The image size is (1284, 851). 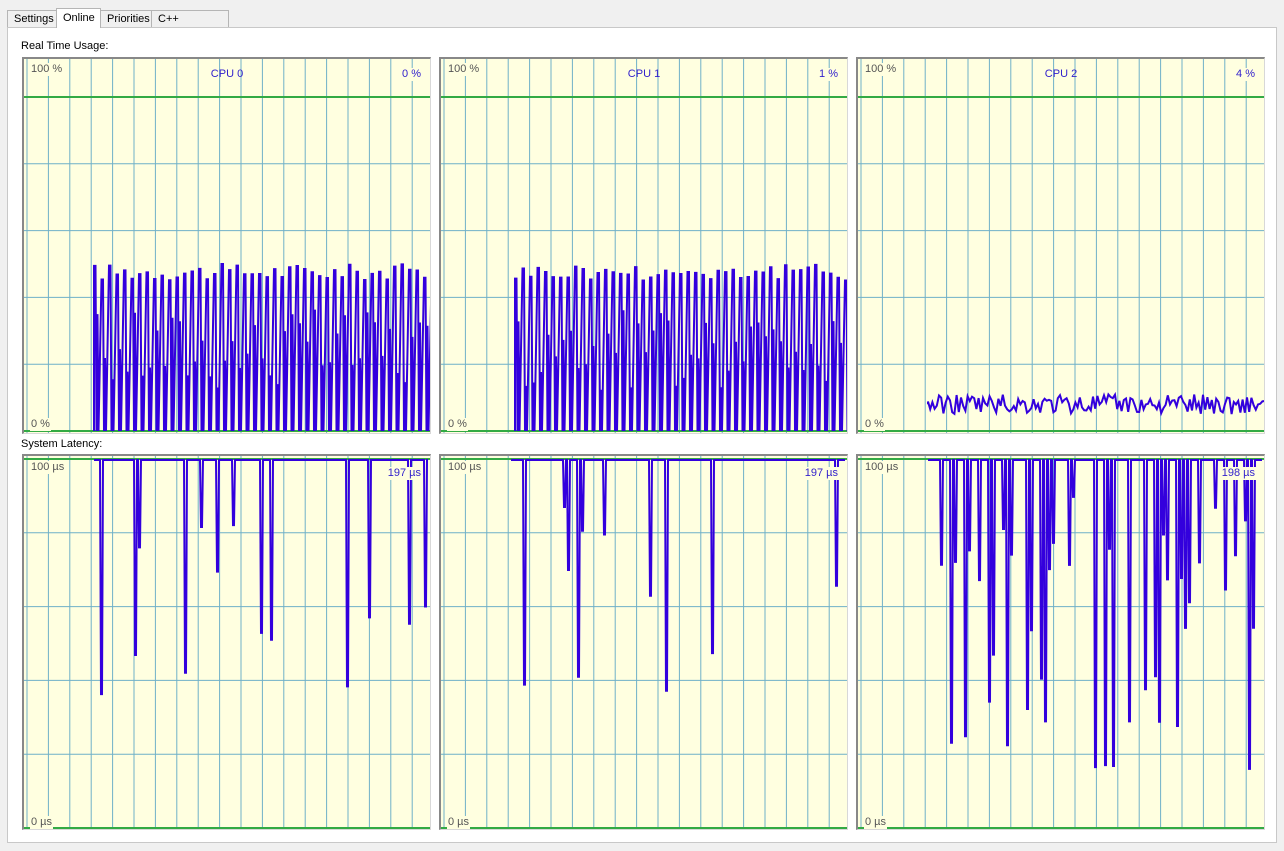 I want to click on realtime-usage-label: Real Time Usage:, so click(x=65, y=46).